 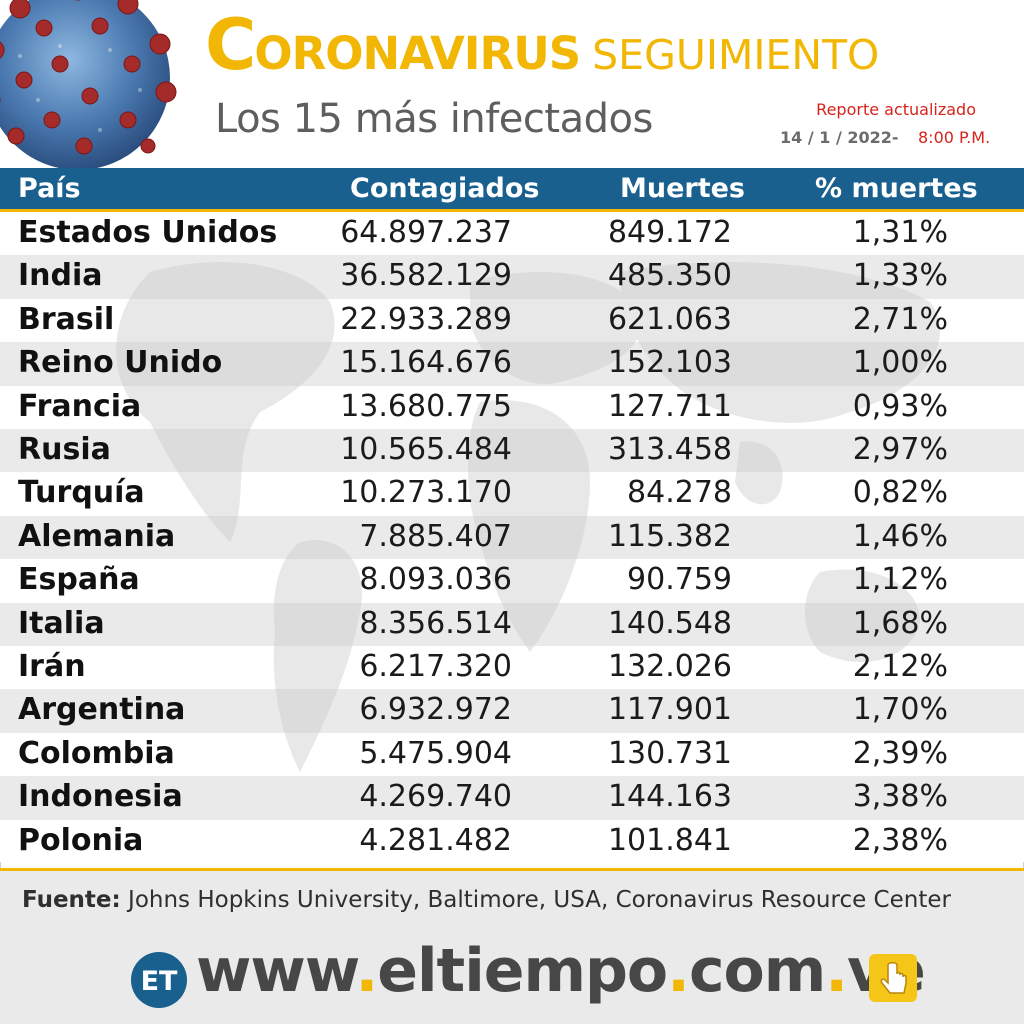 What do you see at coordinates (900, 797) in the screenshot?
I see `death-percent-cell: 3,38%` at bounding box center [900, 797].